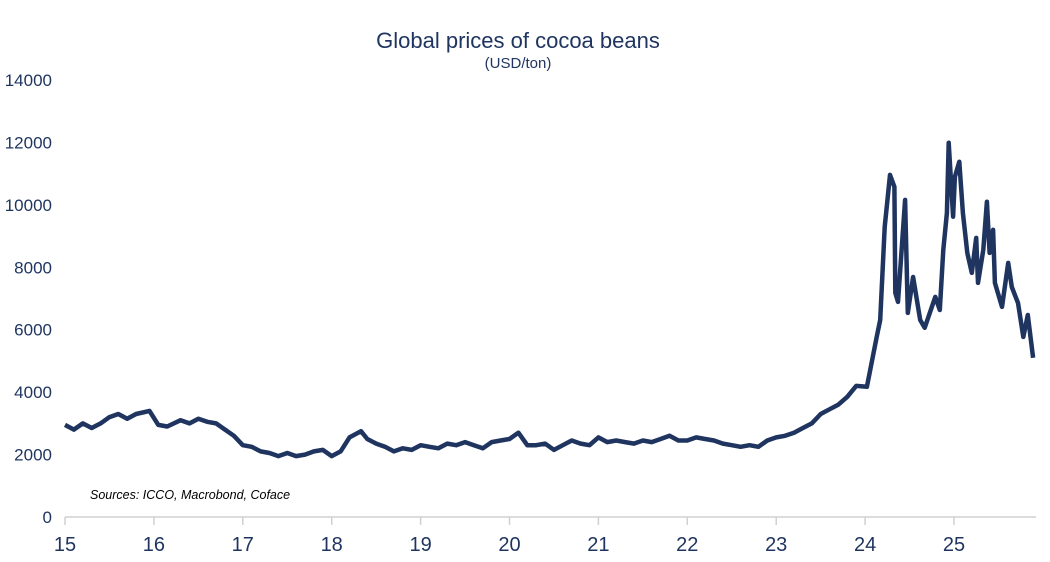 This screenshot has width=1050, height=562. What do you see at coordinates (154, 545) in the screenshot?
I see `x-tick-label: 16` at bounding box center [154, 545].